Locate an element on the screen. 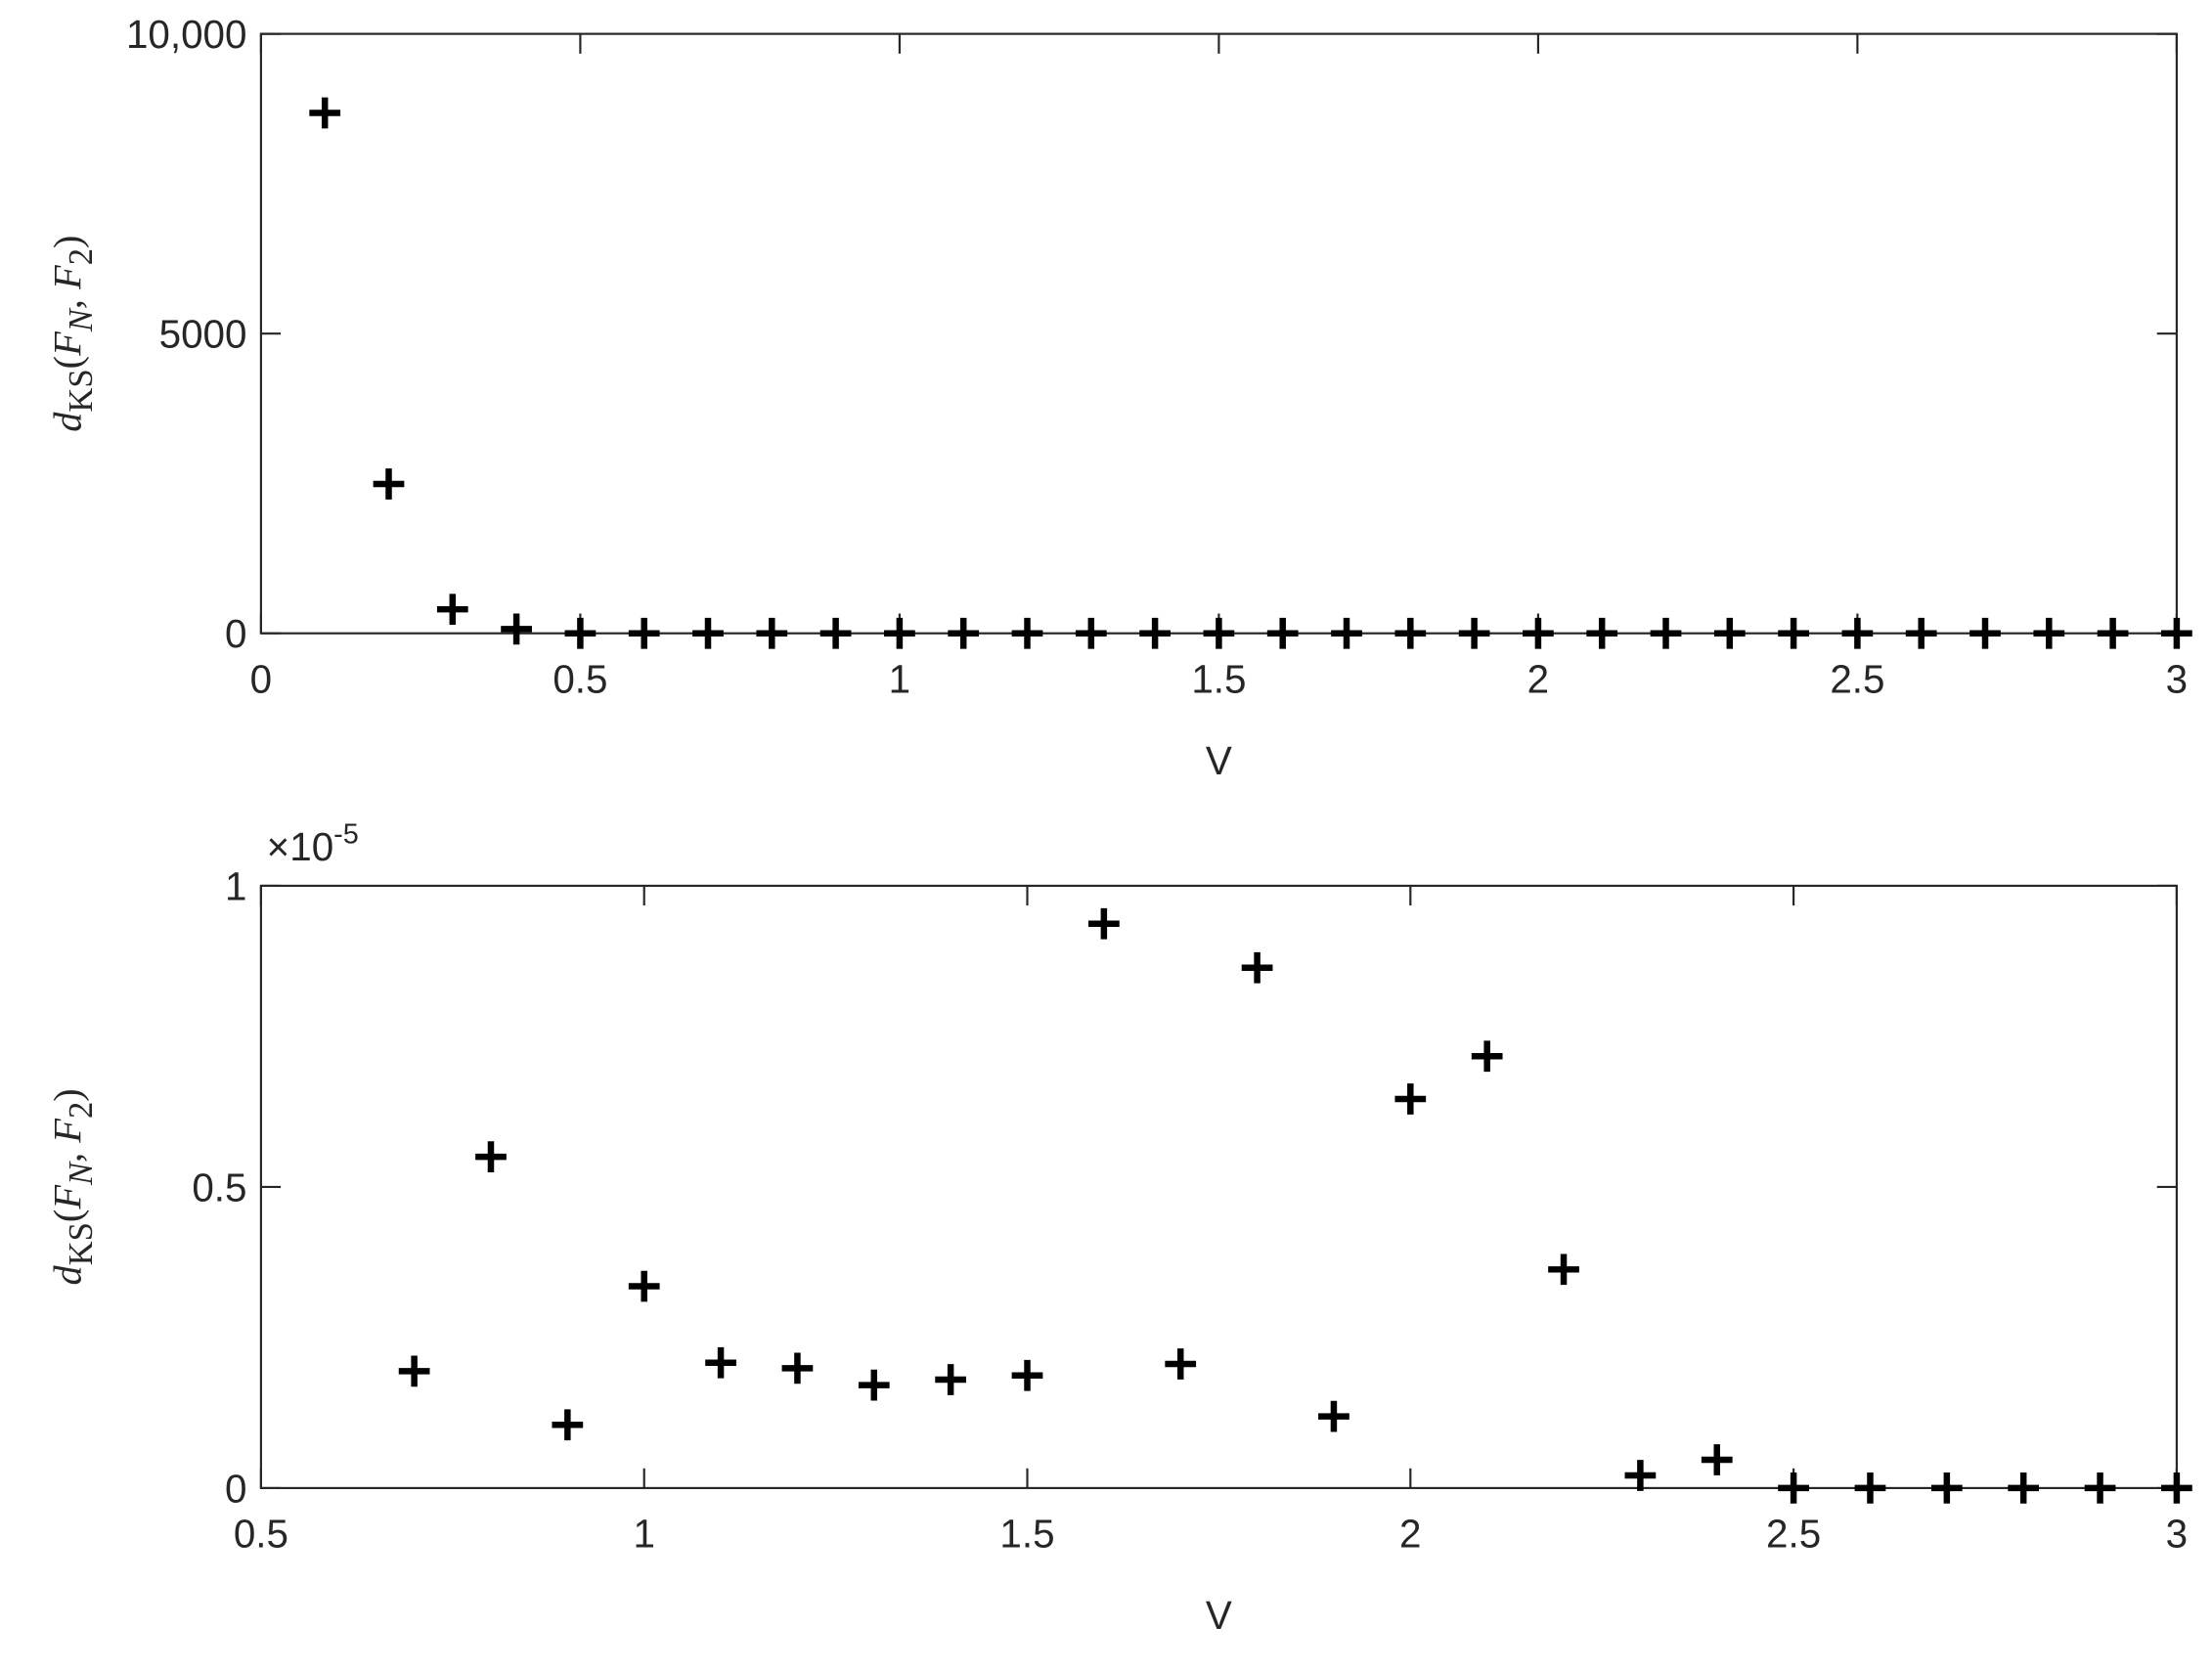 Image resolution: width=2212 pixels, height=1670 pixels. y-multiplier: ×10⁻⁵ is located at coordinates (313, 844).